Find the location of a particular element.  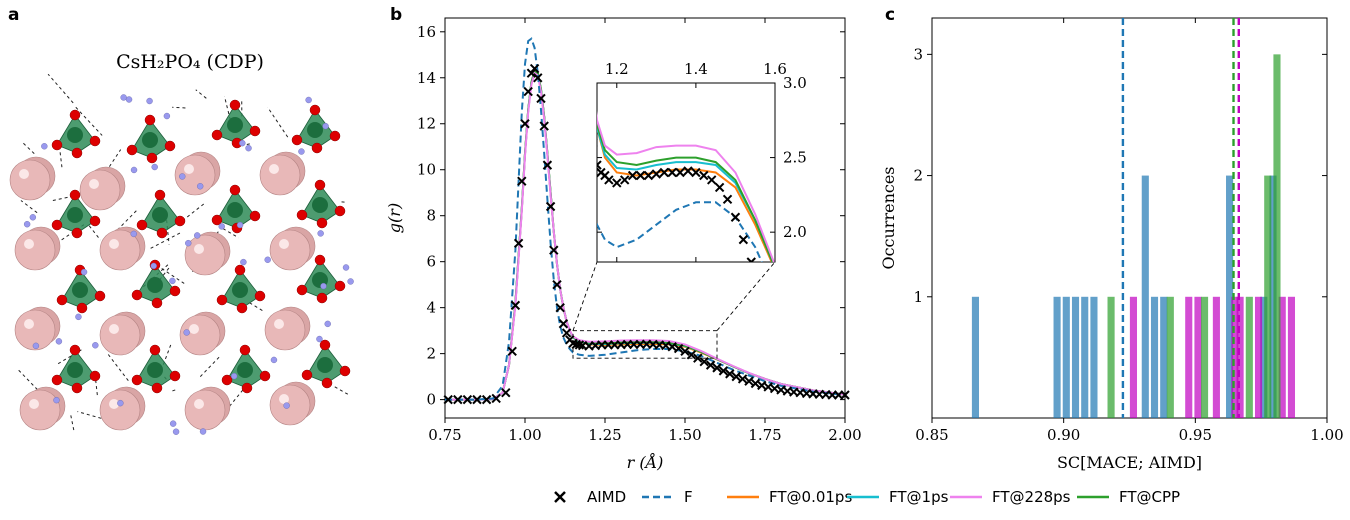

x-axis-label: SC[MACE; AIMD] is located at coordinates (1129, 462).